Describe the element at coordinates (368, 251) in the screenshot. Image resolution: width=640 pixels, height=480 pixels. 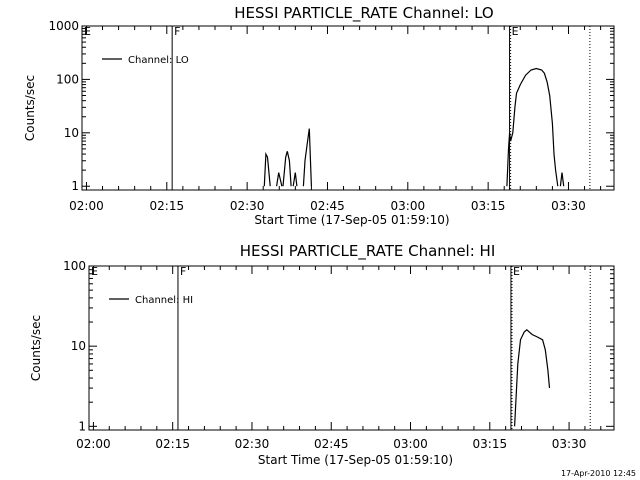
I see `chart-title: HESSI PARTICLE_RATE Channel: HI` at that location.